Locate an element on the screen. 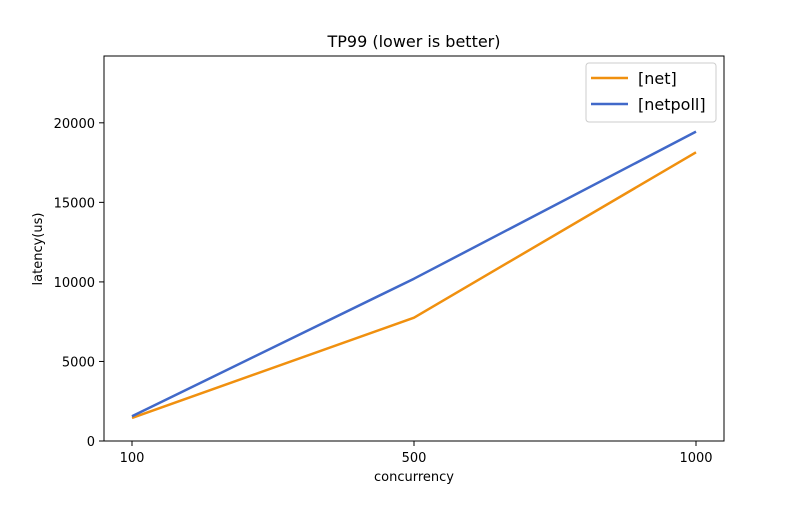 This screenshot has width=812, height=511. x-axis-ticks: 100 500 1000 is located at coordinates (416, 453).